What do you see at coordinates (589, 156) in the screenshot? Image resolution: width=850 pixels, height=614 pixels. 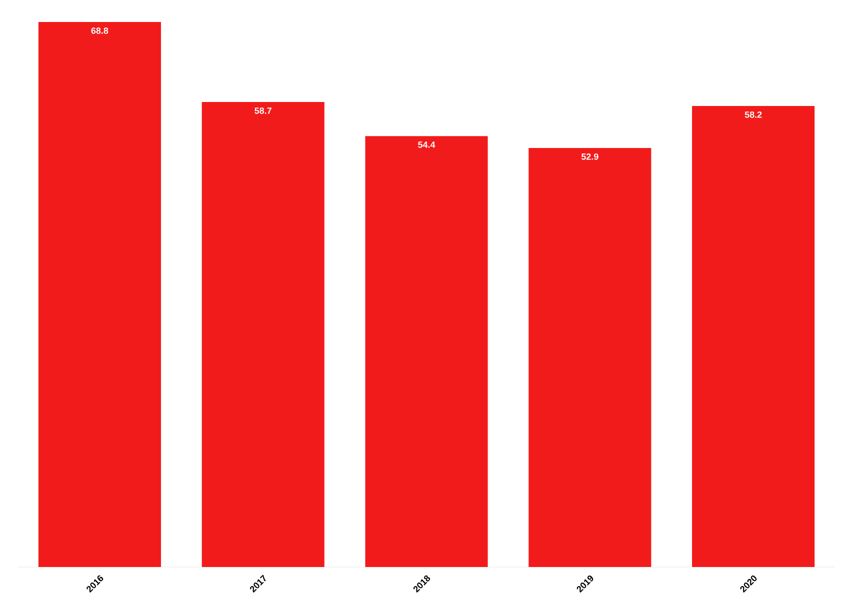 I see `data-label: 52.9` at bounding box center [589, 156].